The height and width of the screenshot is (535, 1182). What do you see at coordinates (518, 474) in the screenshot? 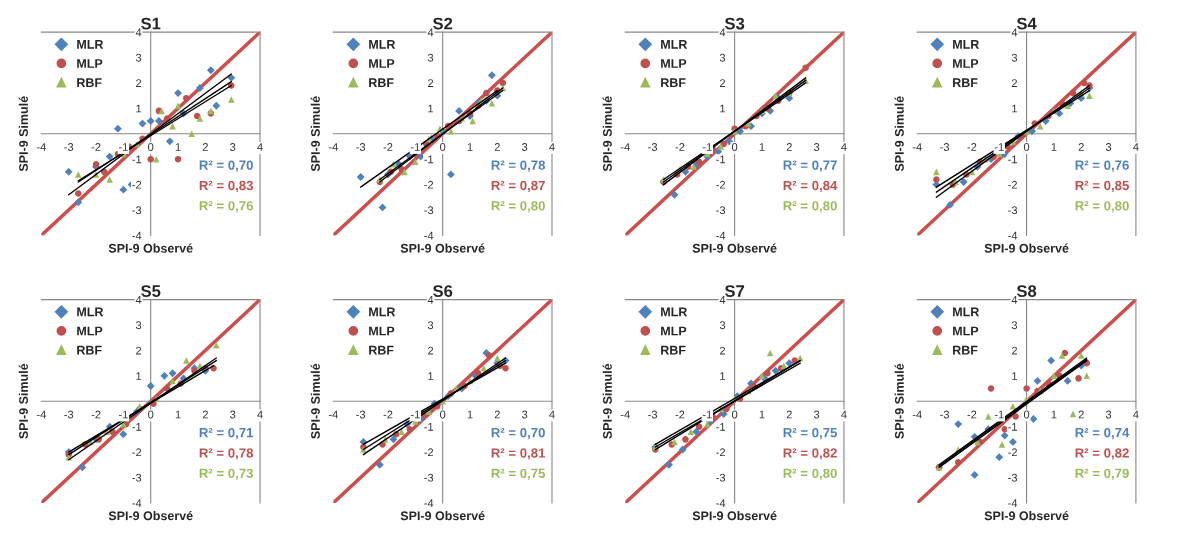
I see `annotation: R² = 0,75` at bounding box center [518, 474].